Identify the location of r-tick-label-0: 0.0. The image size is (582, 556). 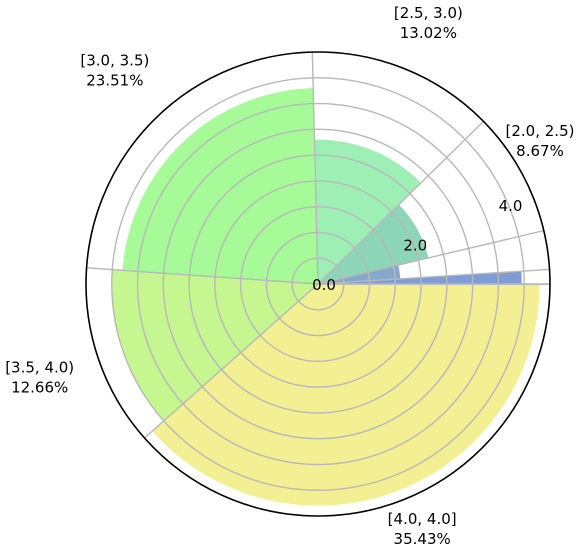
(324, 285).